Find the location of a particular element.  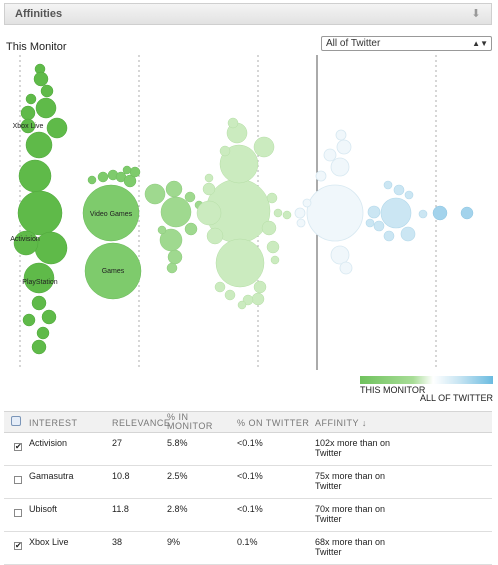

download-arrow-icon: ⬇ is located at coordinates (476, 14).